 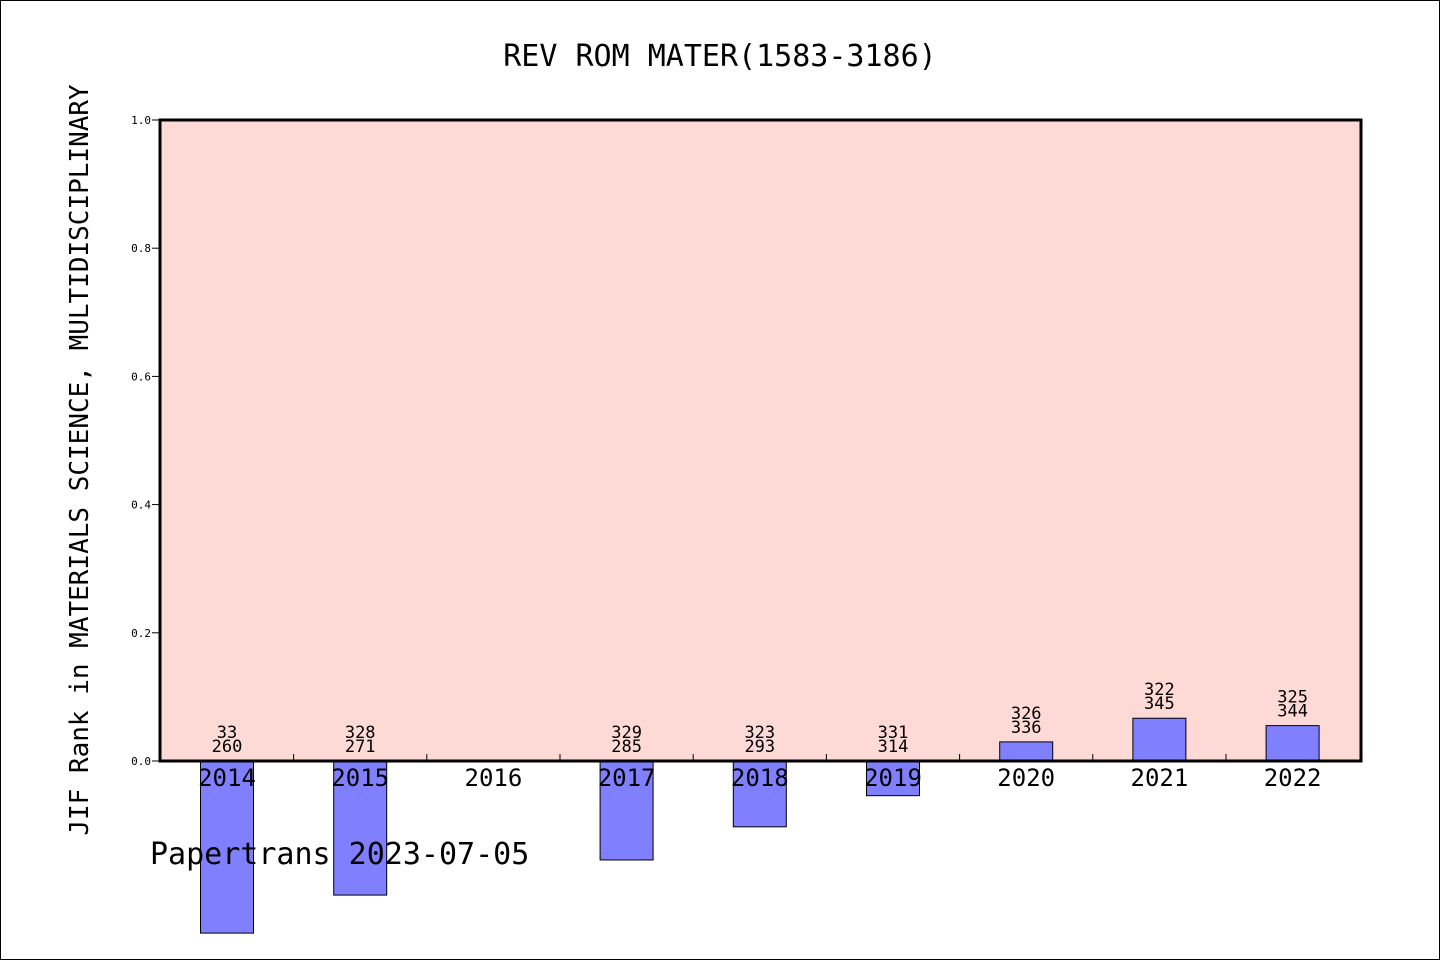 I want to click on bar-rank-label: 322, so click(x=1159, y=690).